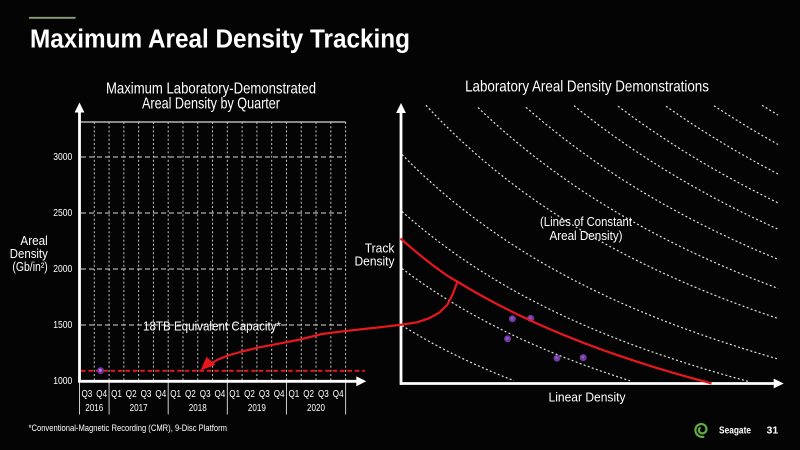  What do you see at coordinates (257, 408) in the screenshot?
I see `svg-text: 2019` at bounding box center [257, 408].